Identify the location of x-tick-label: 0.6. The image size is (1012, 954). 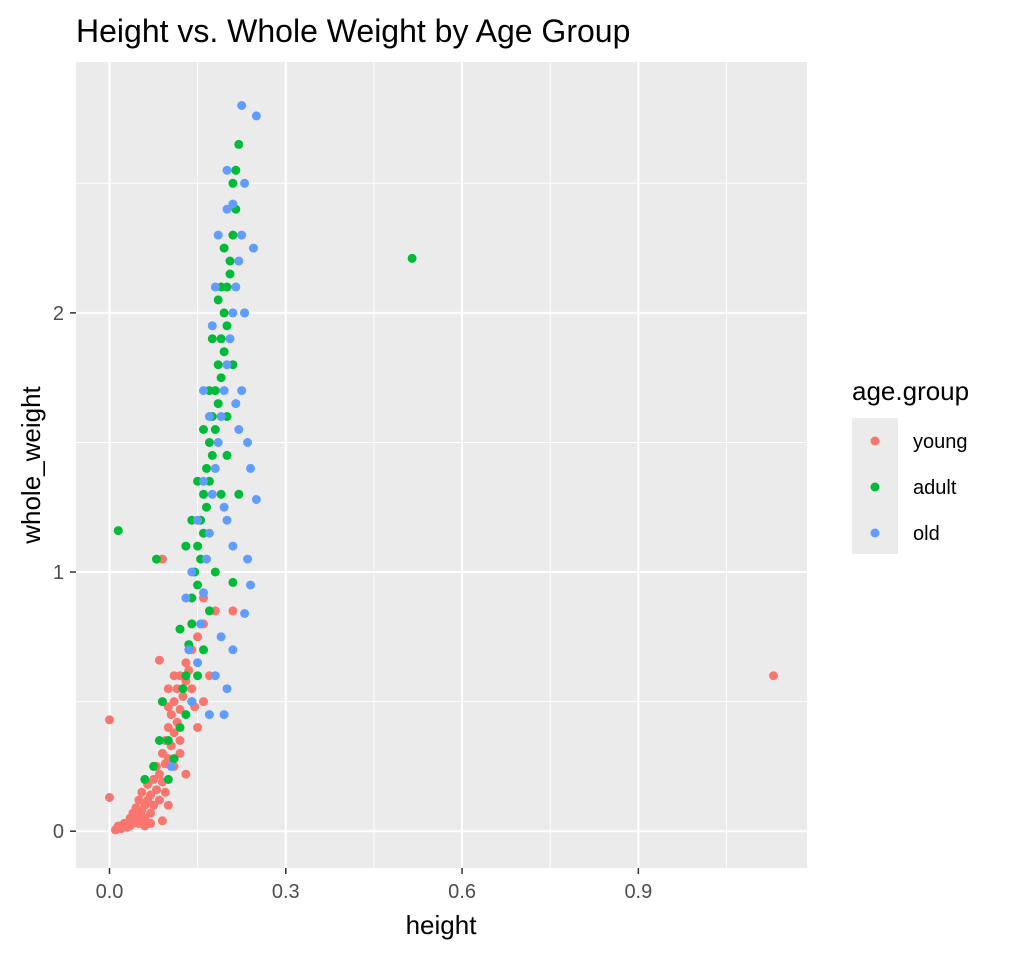
(462, 892).